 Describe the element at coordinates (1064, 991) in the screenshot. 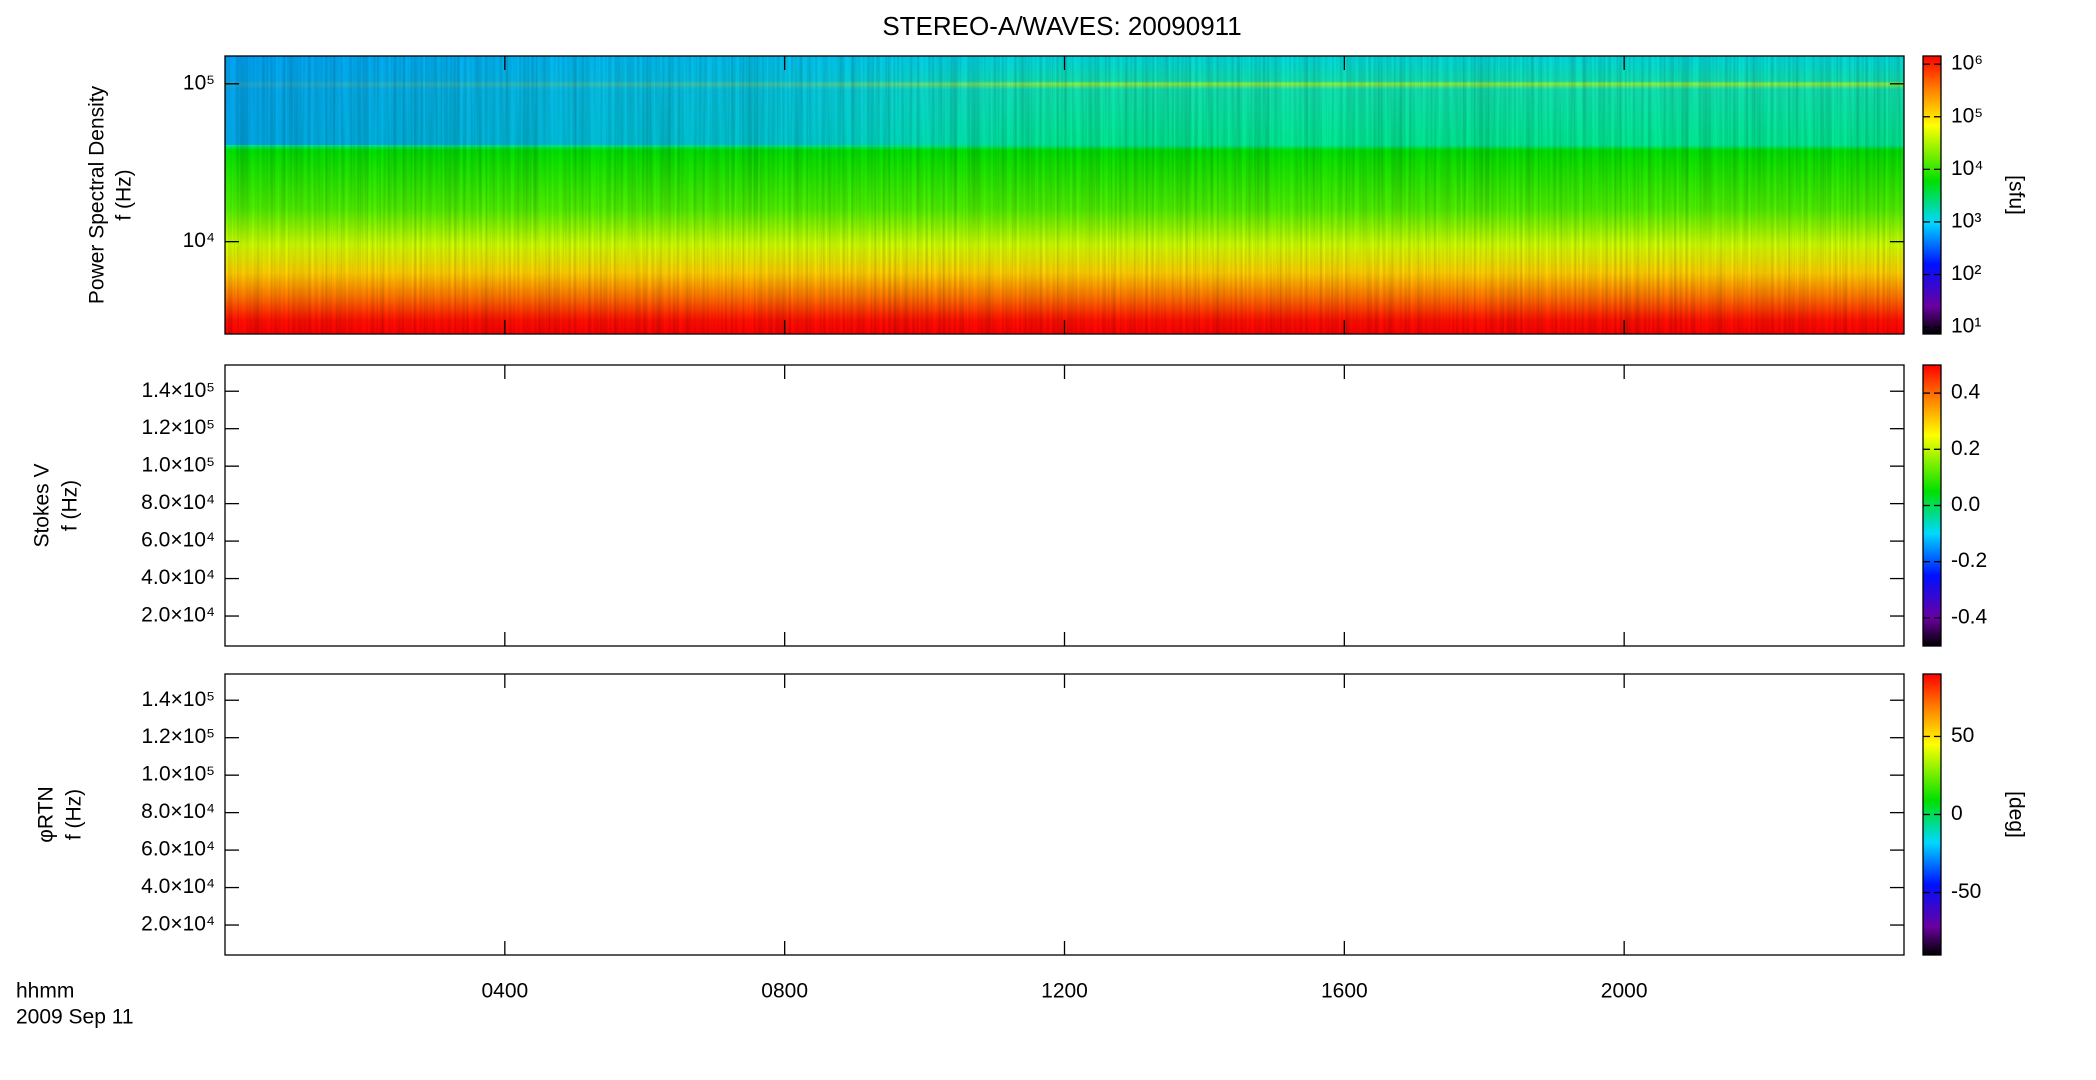

I see `x-tick-label: 1200` at that location.